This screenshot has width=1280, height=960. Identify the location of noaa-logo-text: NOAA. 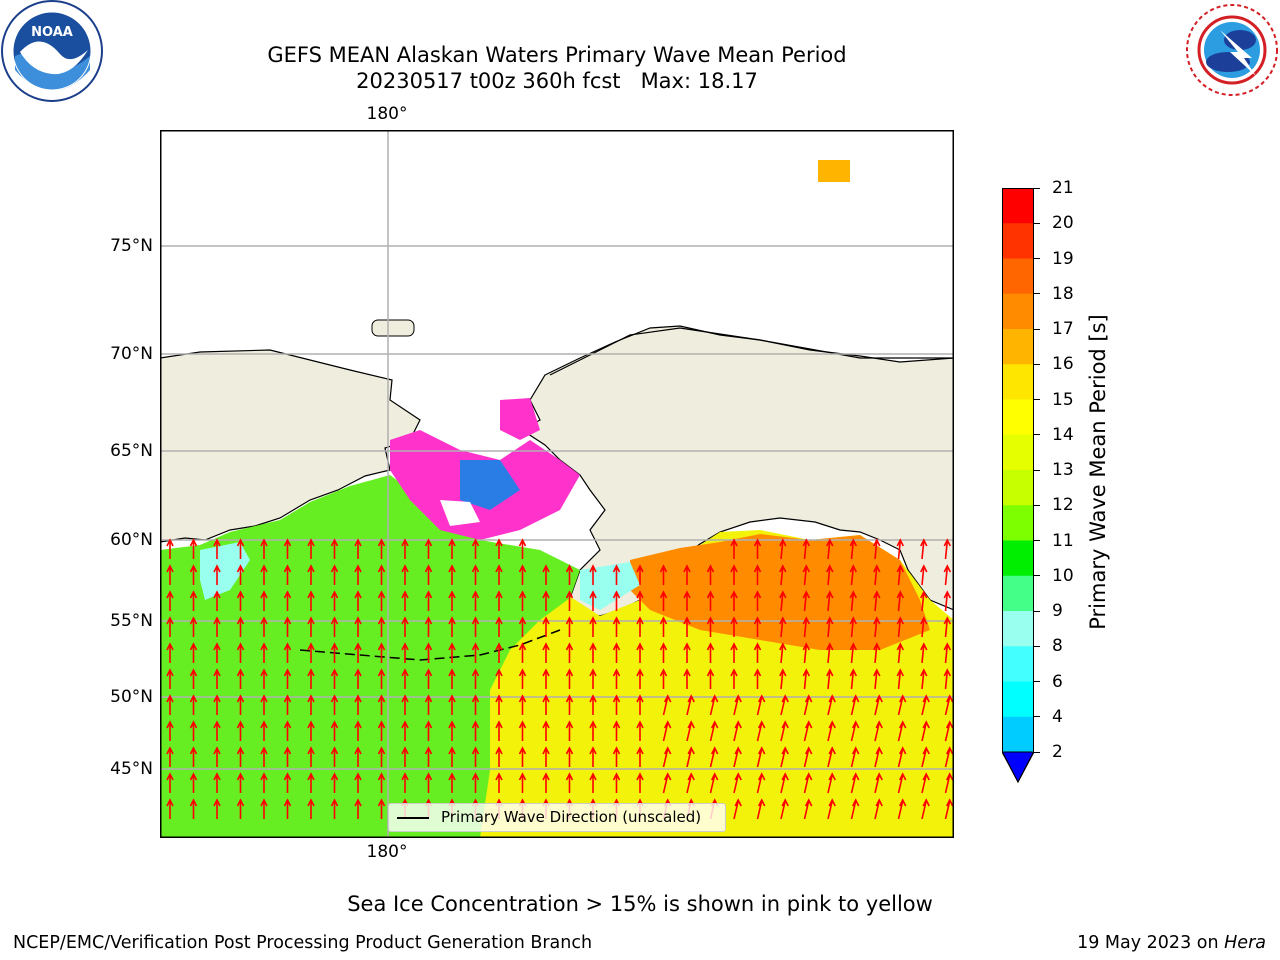
(52, 32).